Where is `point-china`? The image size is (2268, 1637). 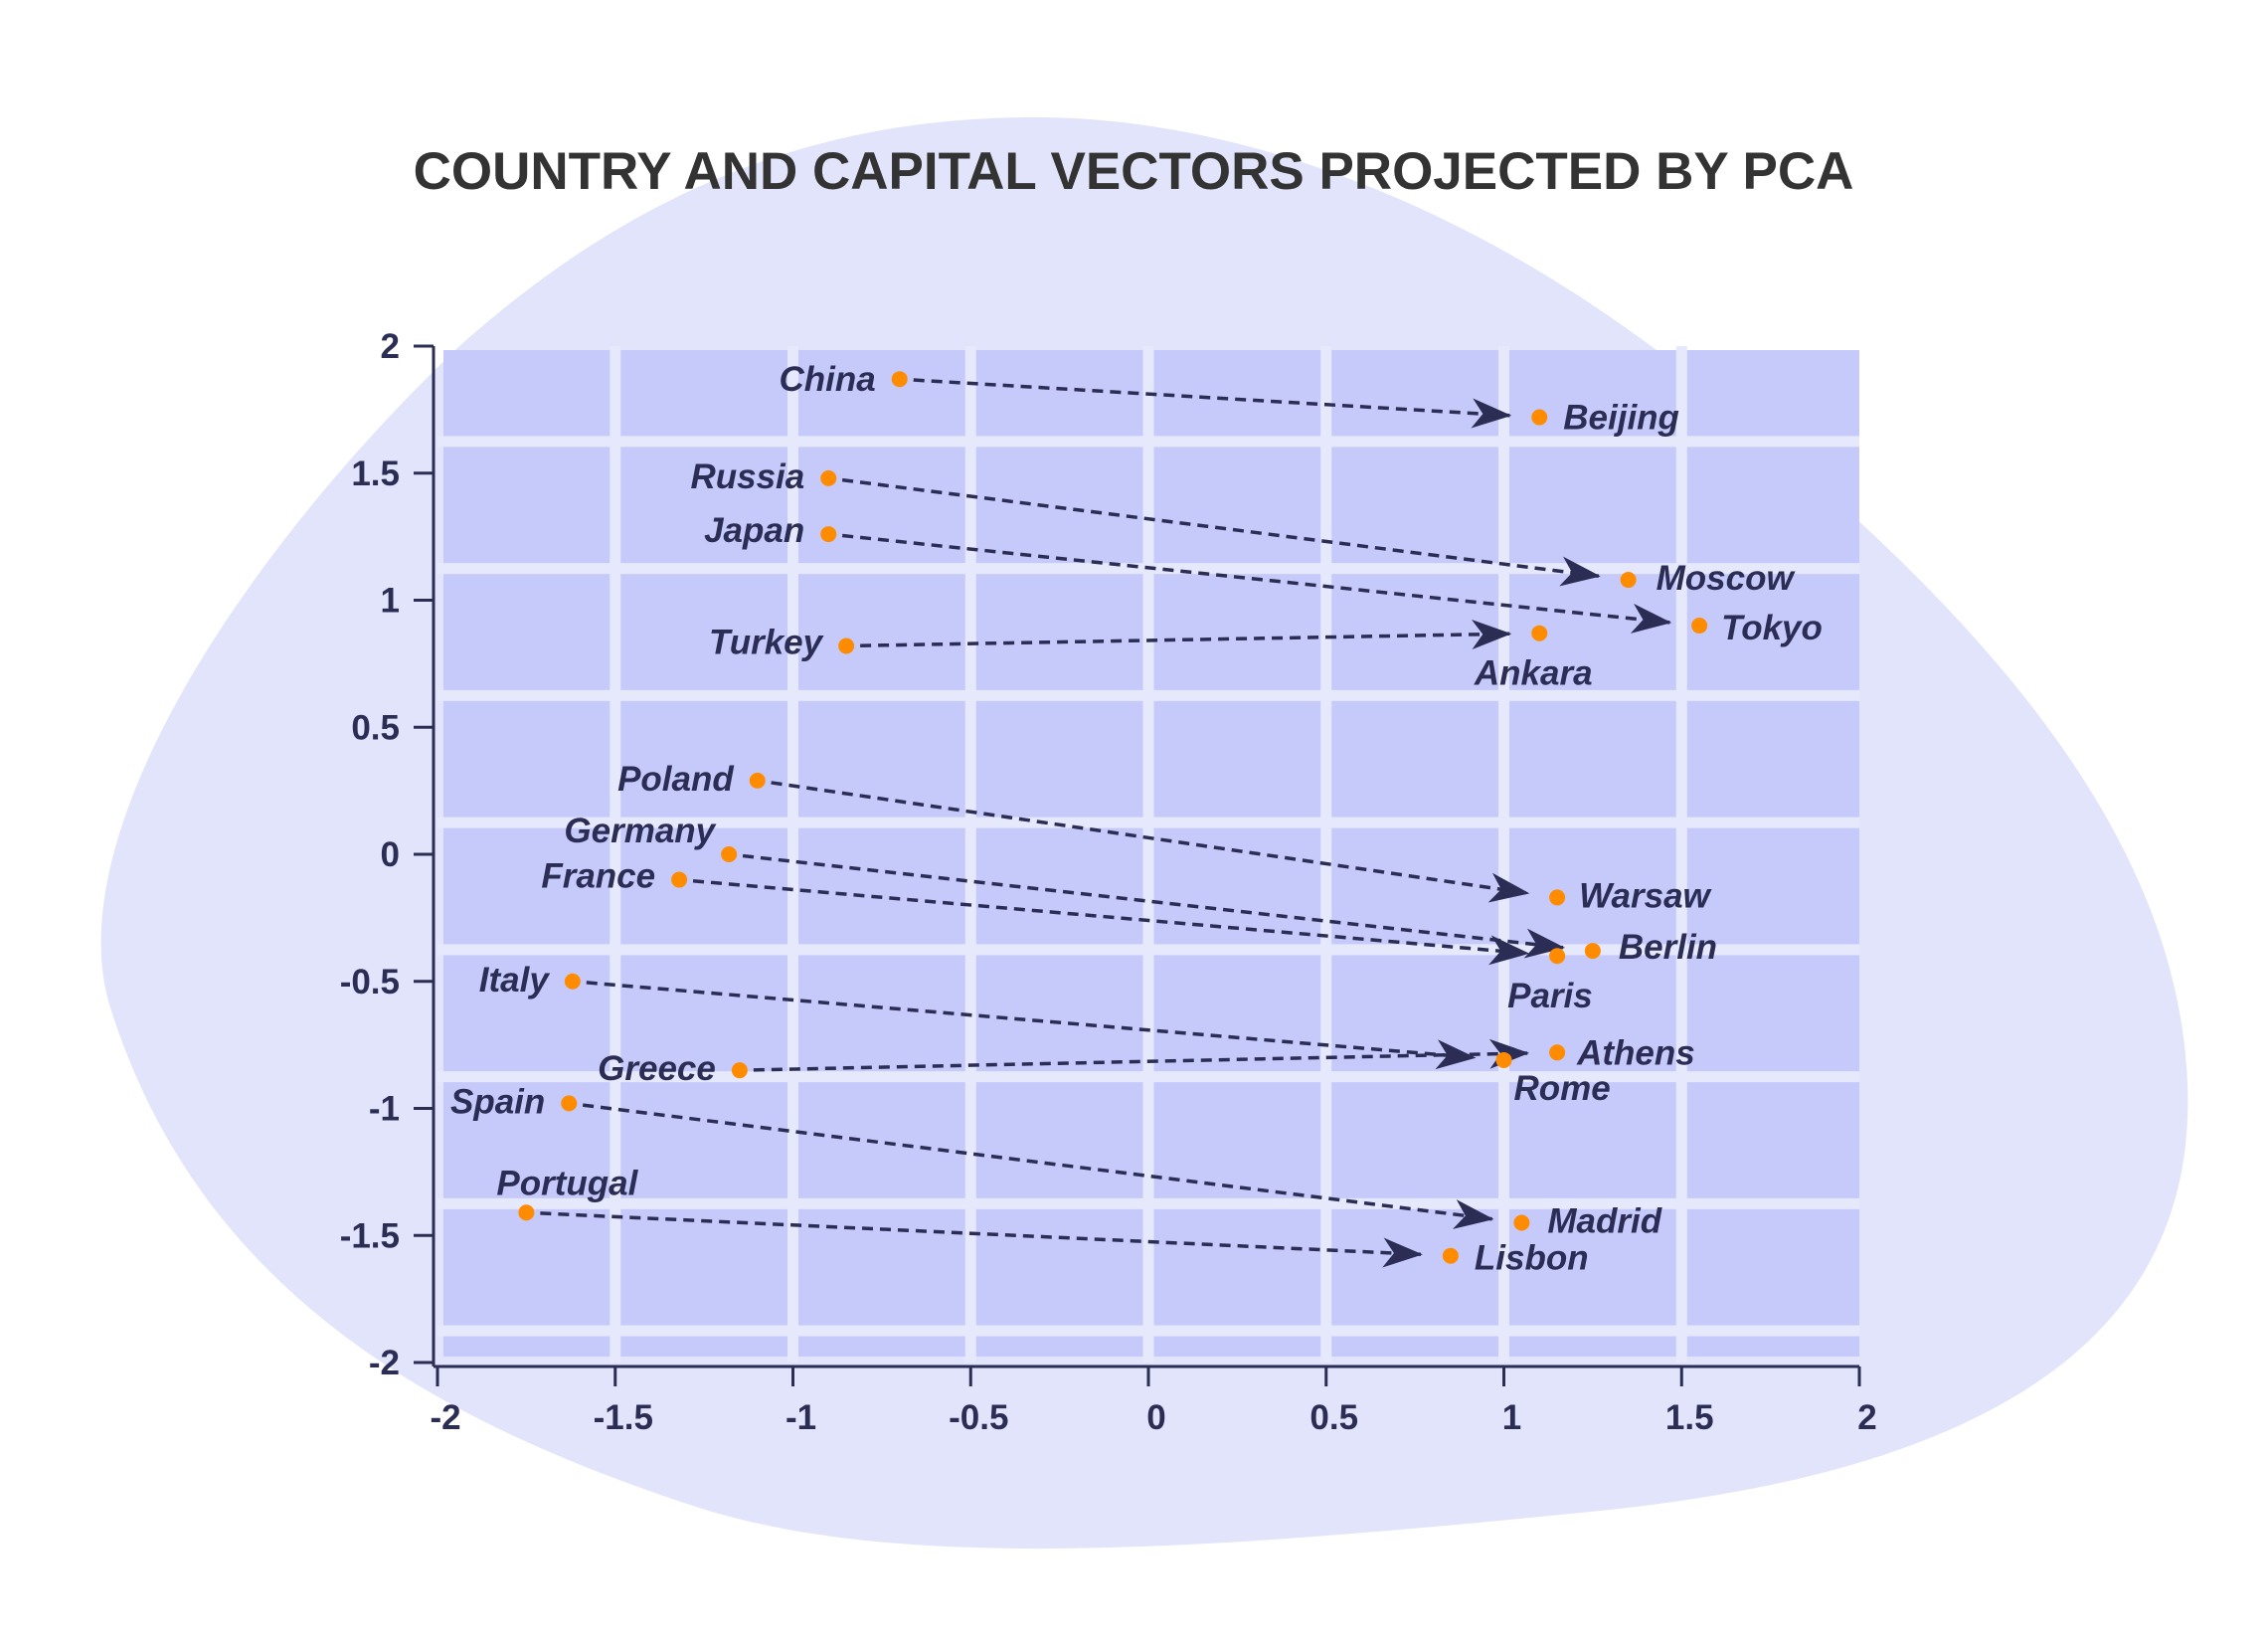
point-china is located at coordinates (899, 379).